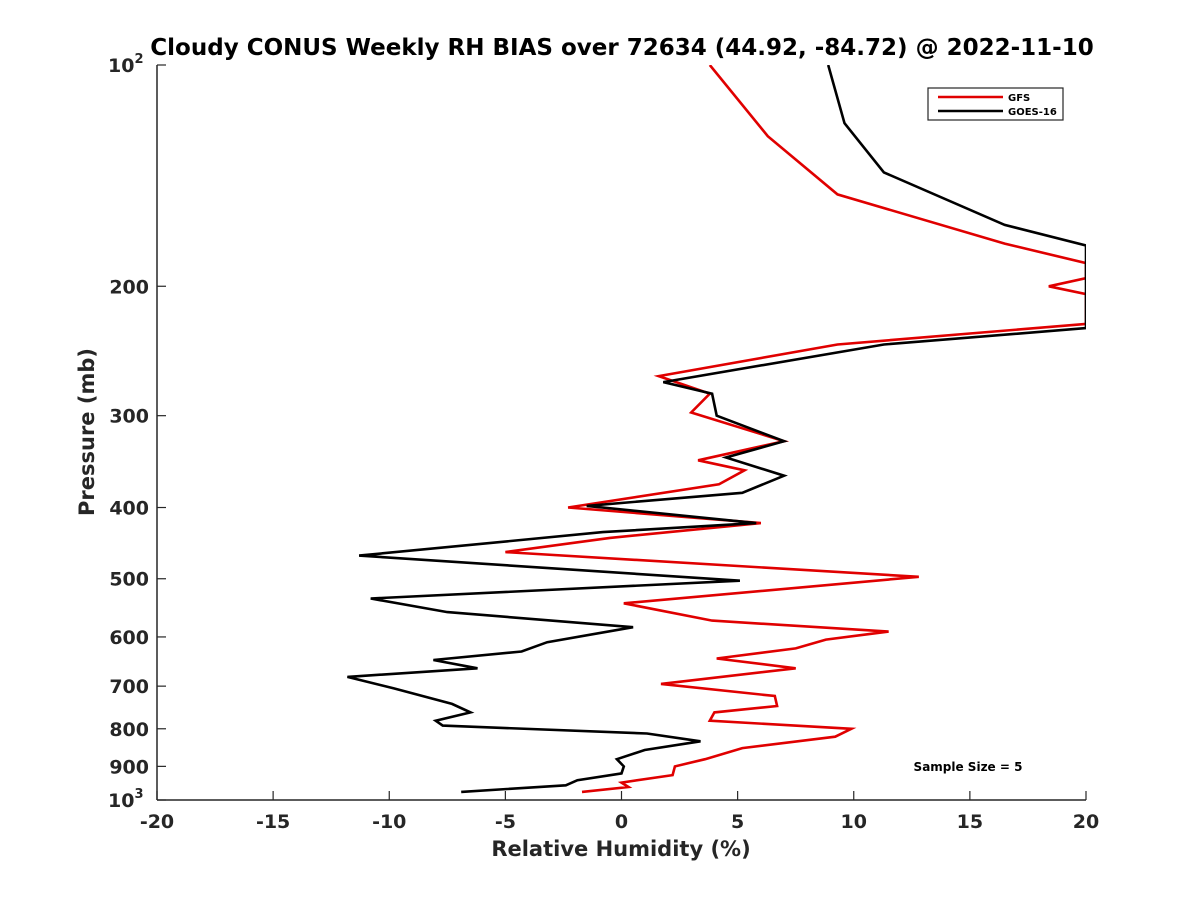 Image resolution: width=1200 pixels, height=900 pixels. What do you see at coordinates (1032, 112) in the screenshot?
I see `legend-label-goes16: GOES-16` at bounding box center [1032, 112].